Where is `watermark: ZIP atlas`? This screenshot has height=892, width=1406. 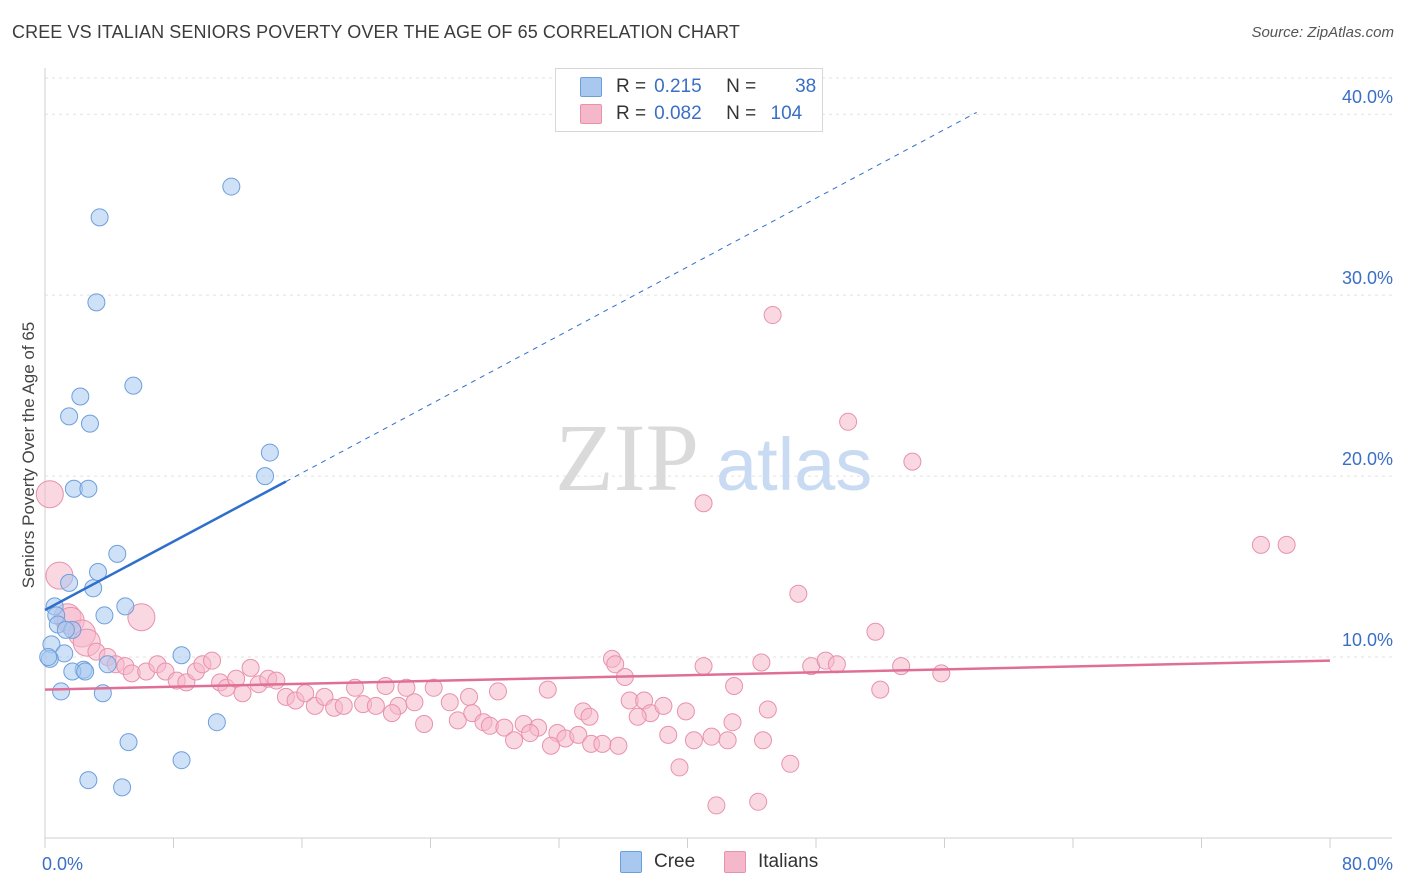
watermark: ZIP atlas is located at coordinates (713, 457).